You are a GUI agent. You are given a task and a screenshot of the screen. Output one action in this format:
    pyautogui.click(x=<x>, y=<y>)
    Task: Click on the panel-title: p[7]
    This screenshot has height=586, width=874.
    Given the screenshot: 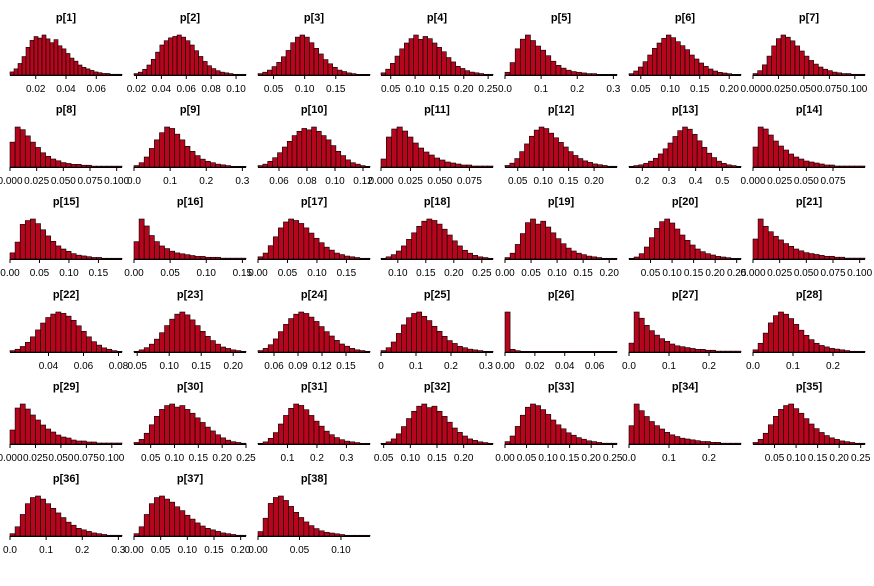 What is the action you would take?
    pyautogui.click(x=809, y=18)
    